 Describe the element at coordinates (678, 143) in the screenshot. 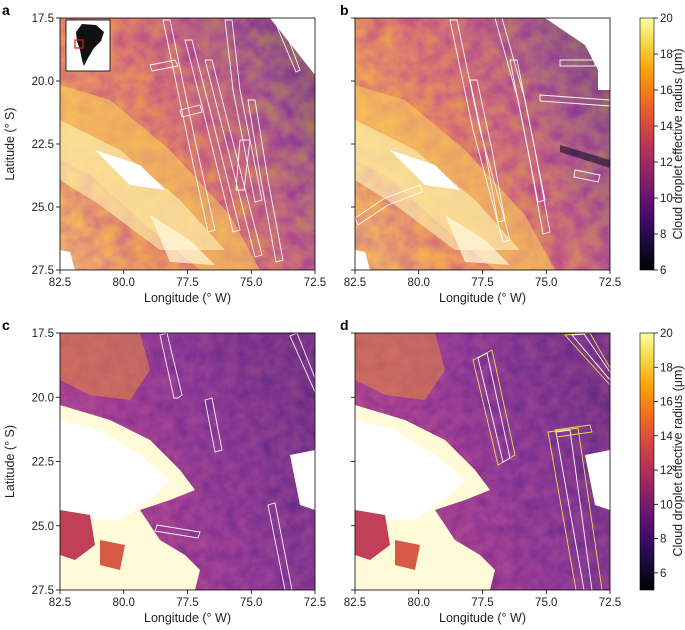

I see `colorbar-top-label: Cloud droplet effective radius (μm)` at that location.